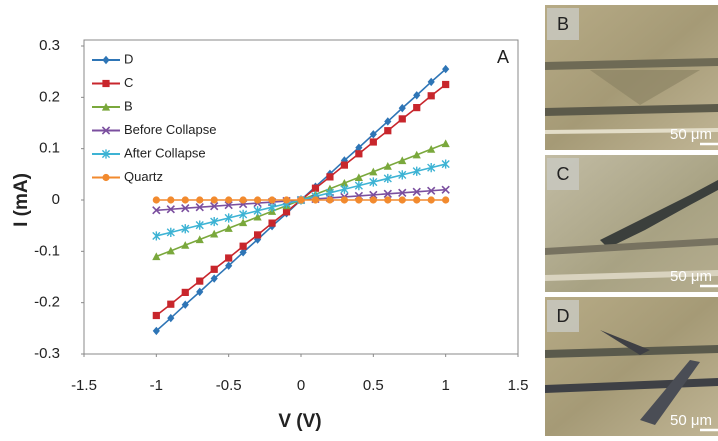  What do you see at coordinates (128, 58) in the screenshot?
I see `legend-label: D` at bounding box center [128, 58].